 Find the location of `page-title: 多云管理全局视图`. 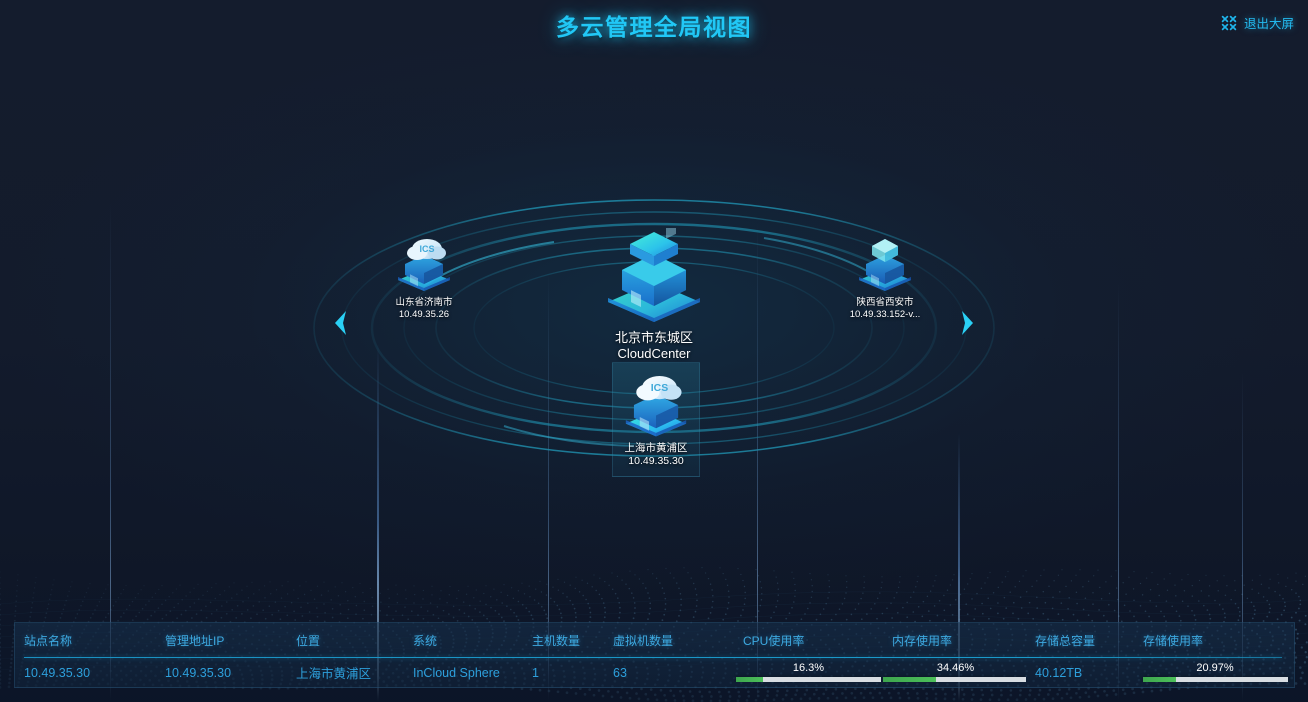

page-title: 多云管理全局视图 is located at coordinates (654, 27).